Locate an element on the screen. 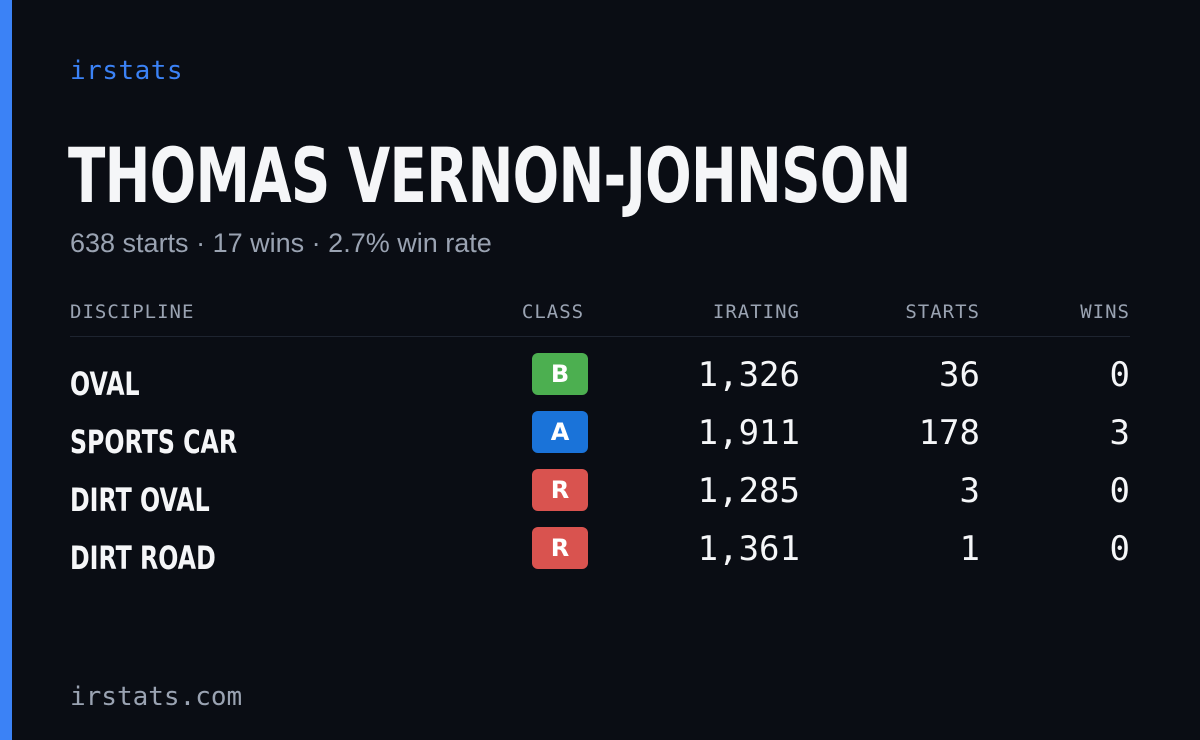  table-row: DIRT ROAD R 1,361 1 0 is located at coordinates (600, 556).